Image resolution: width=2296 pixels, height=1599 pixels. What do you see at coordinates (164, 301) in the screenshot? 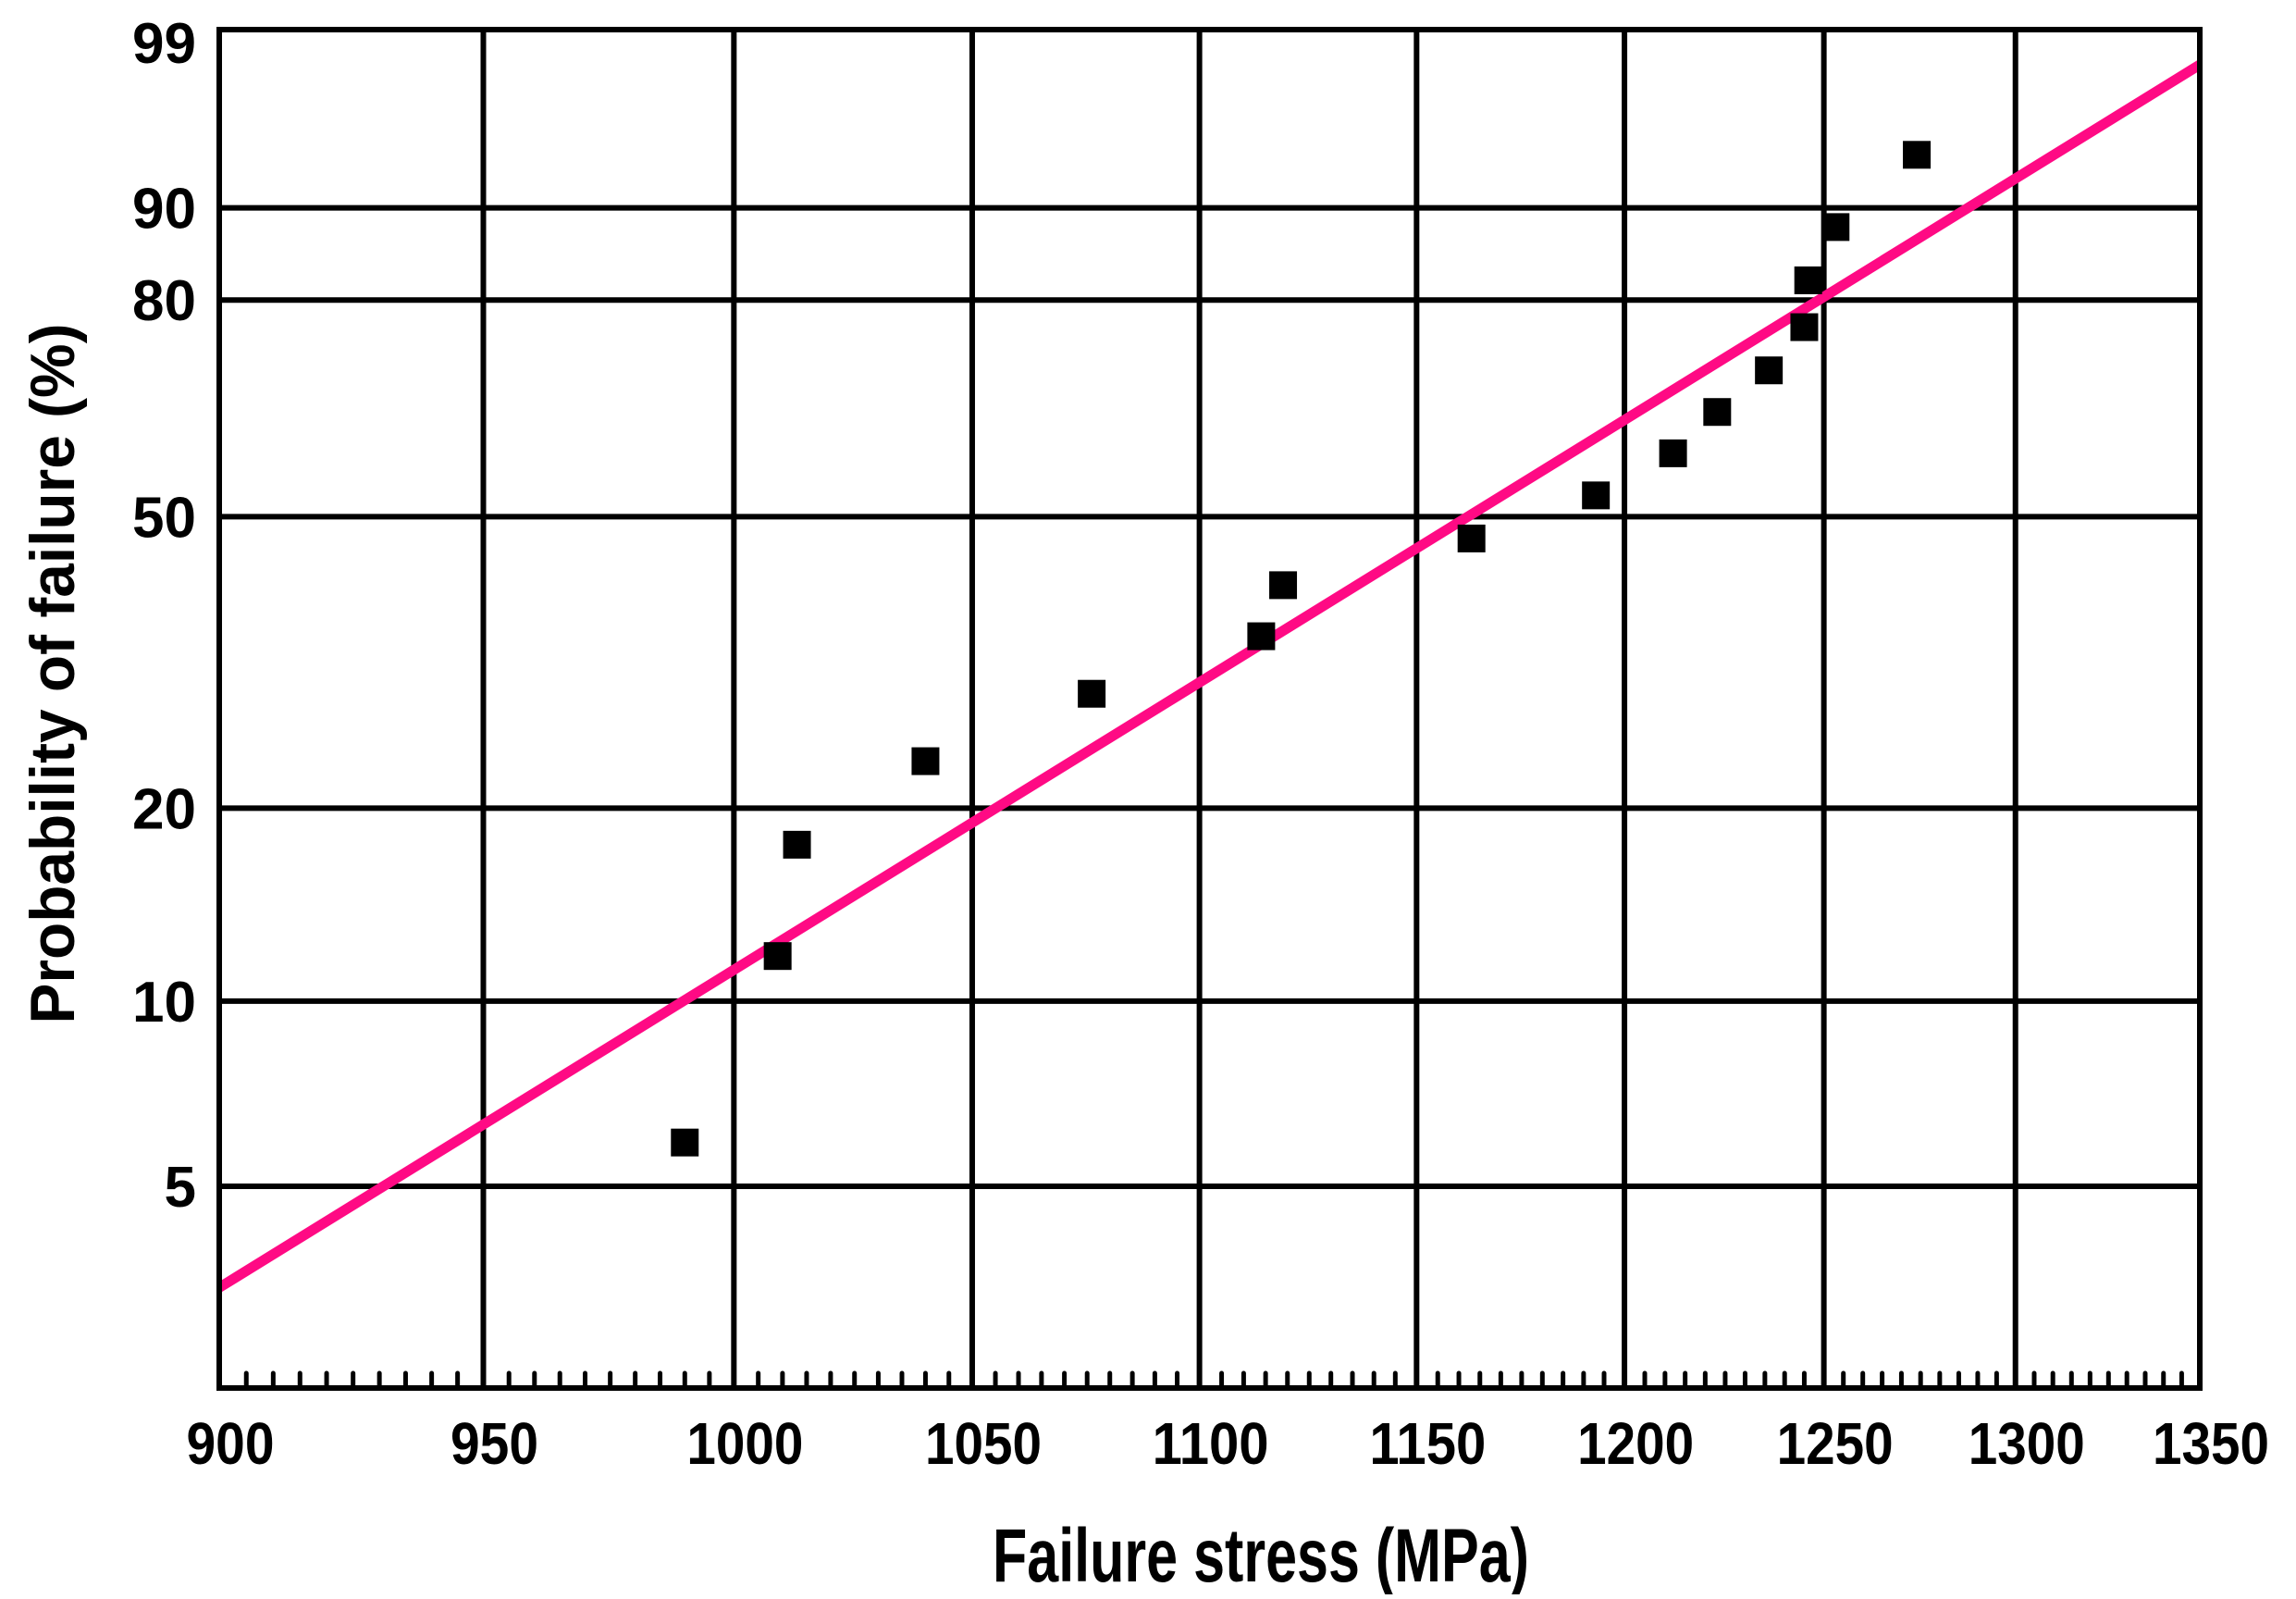
I see `y-tick-label: 80` at bounding box center [164, 301].